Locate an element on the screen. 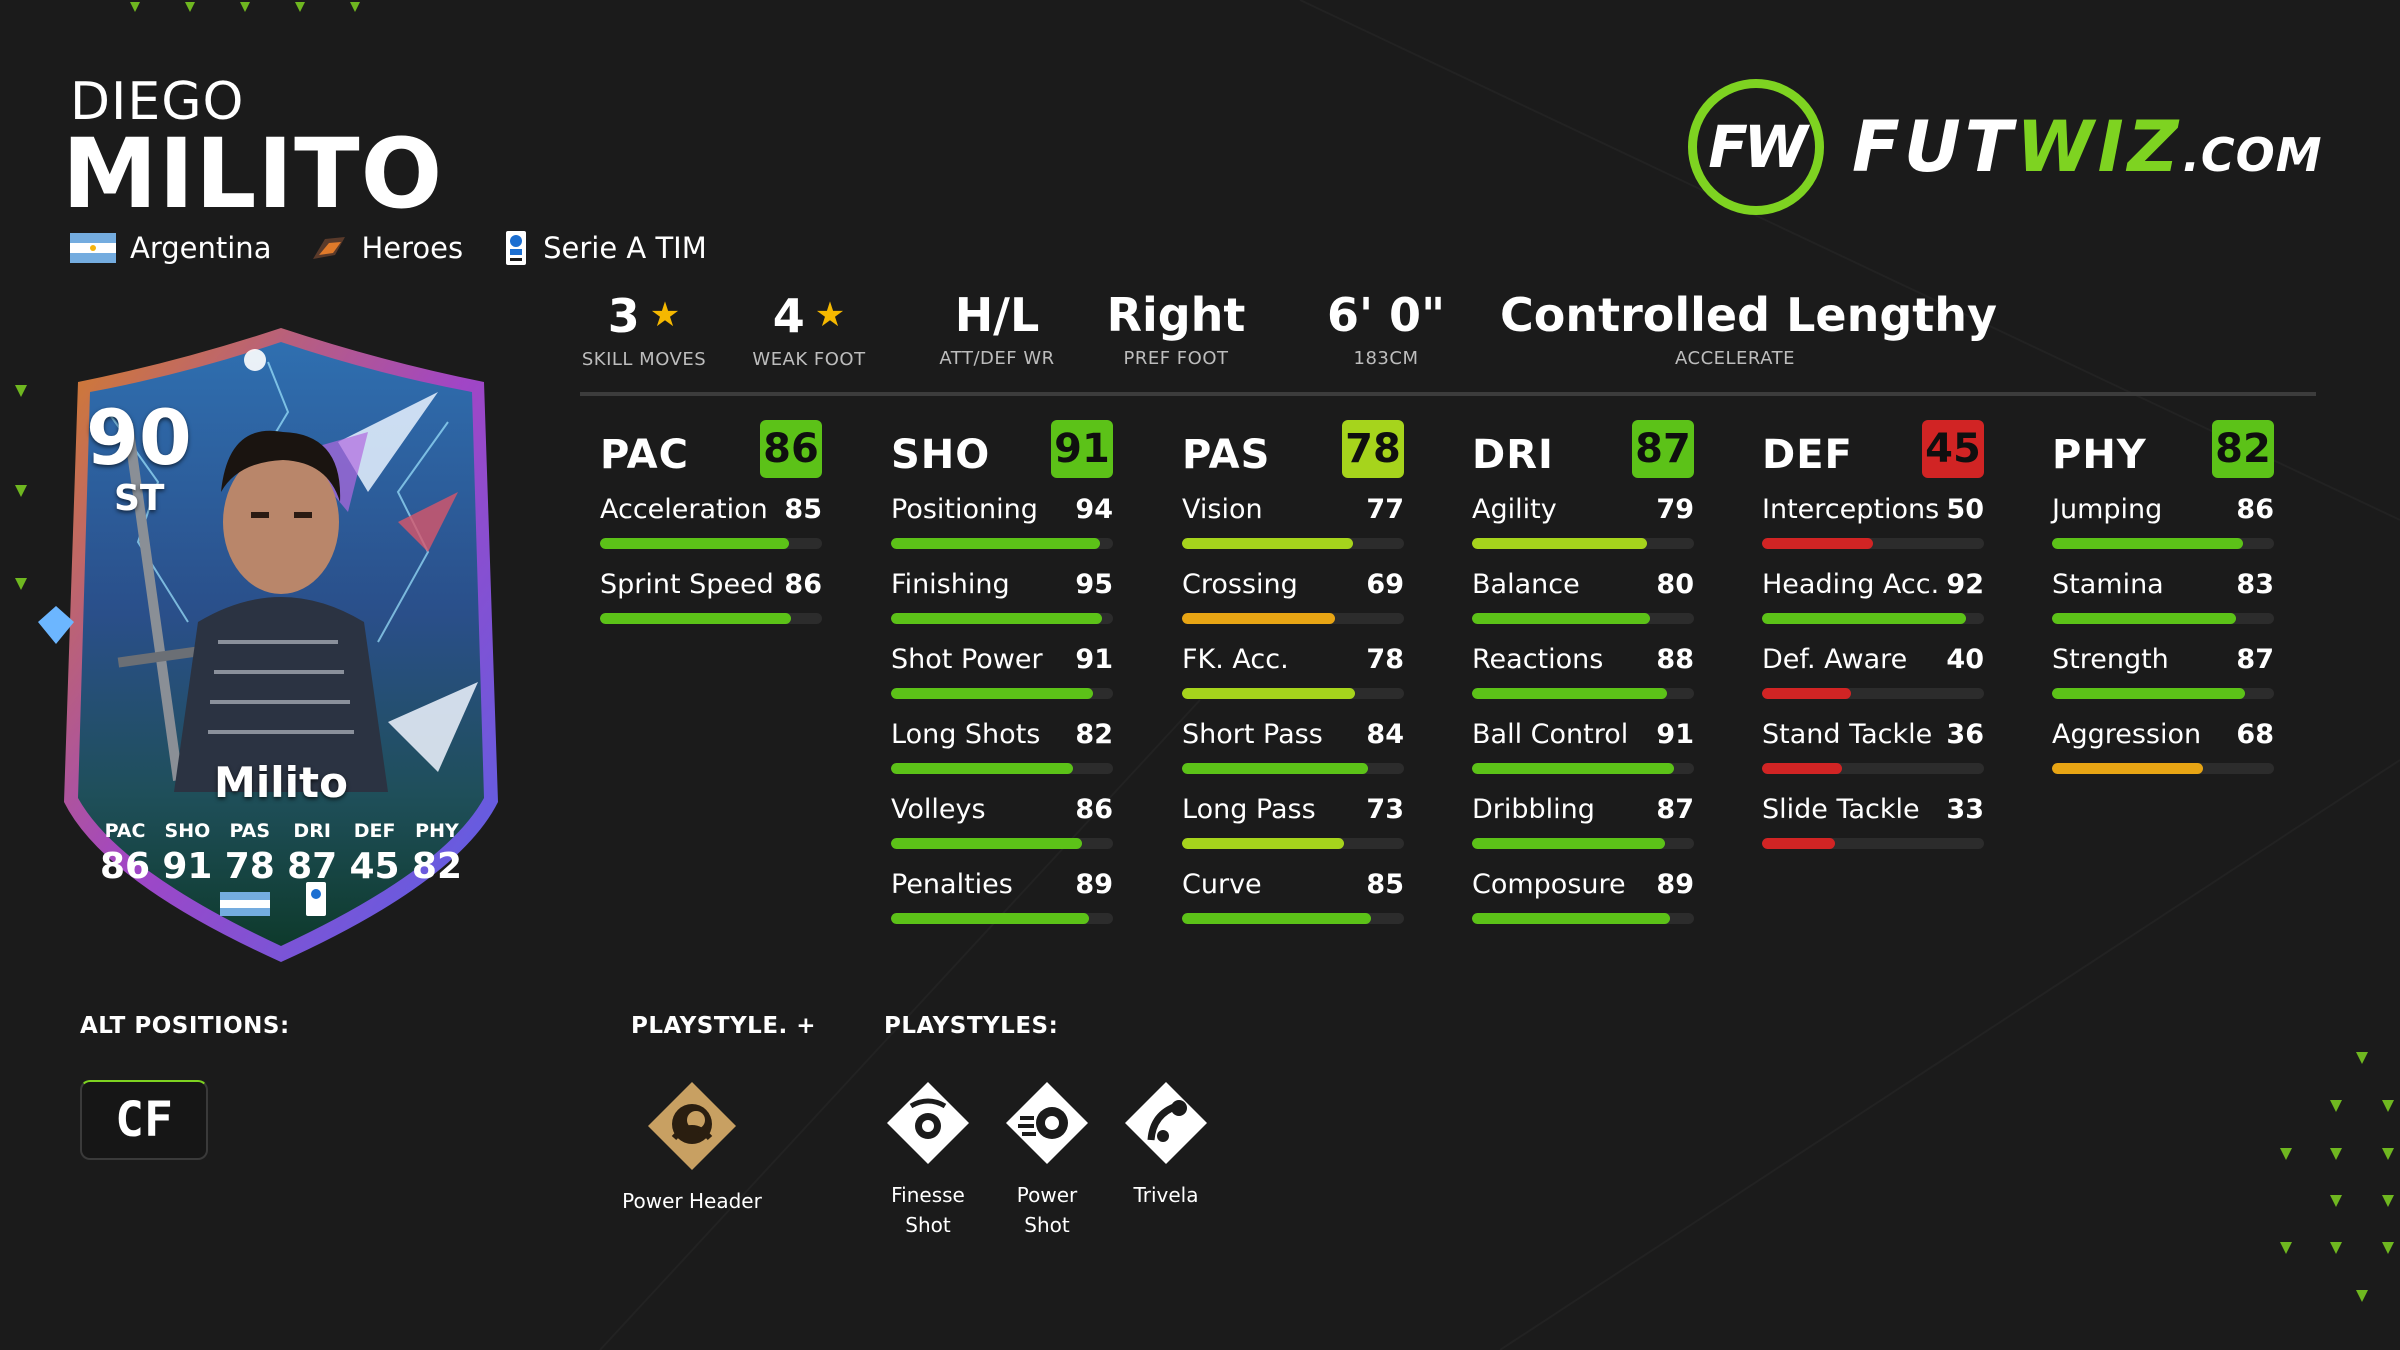 This screenshot has width=2400, height=1350. stat-name: Jumping is located at coordinates (2107, 509).